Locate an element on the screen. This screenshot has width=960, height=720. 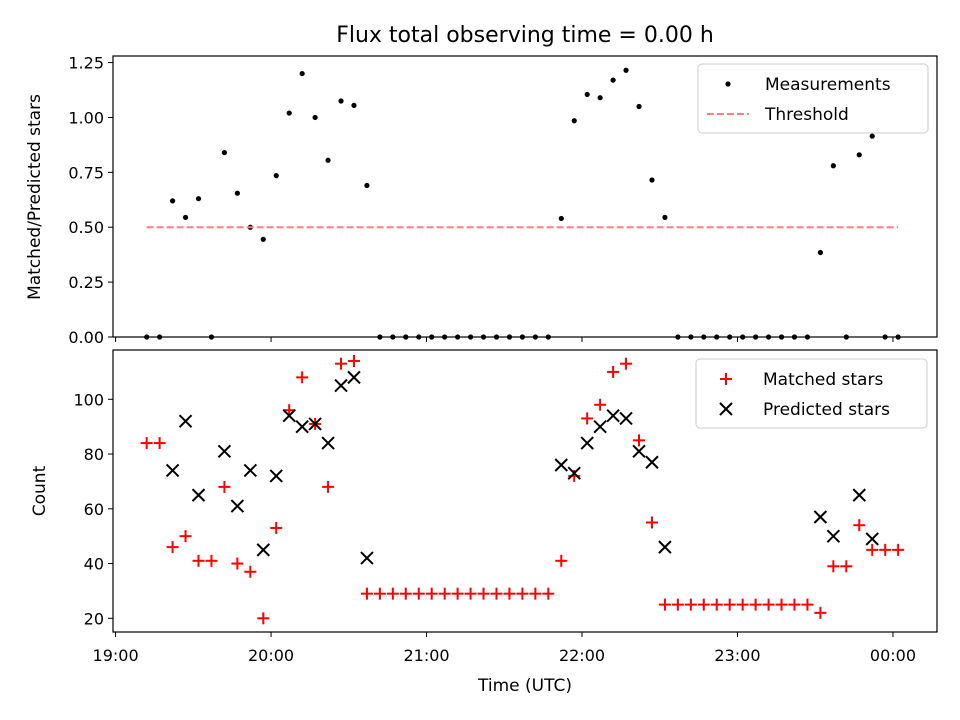
top-legend-box is located at coordinates (813, 98).